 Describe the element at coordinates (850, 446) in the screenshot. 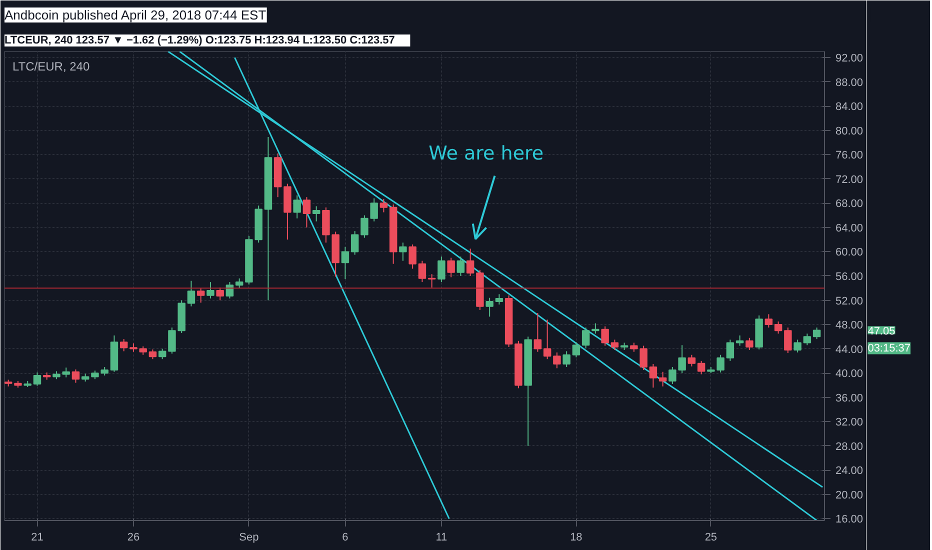

I see `y-tick-label: 28.00` at that location.